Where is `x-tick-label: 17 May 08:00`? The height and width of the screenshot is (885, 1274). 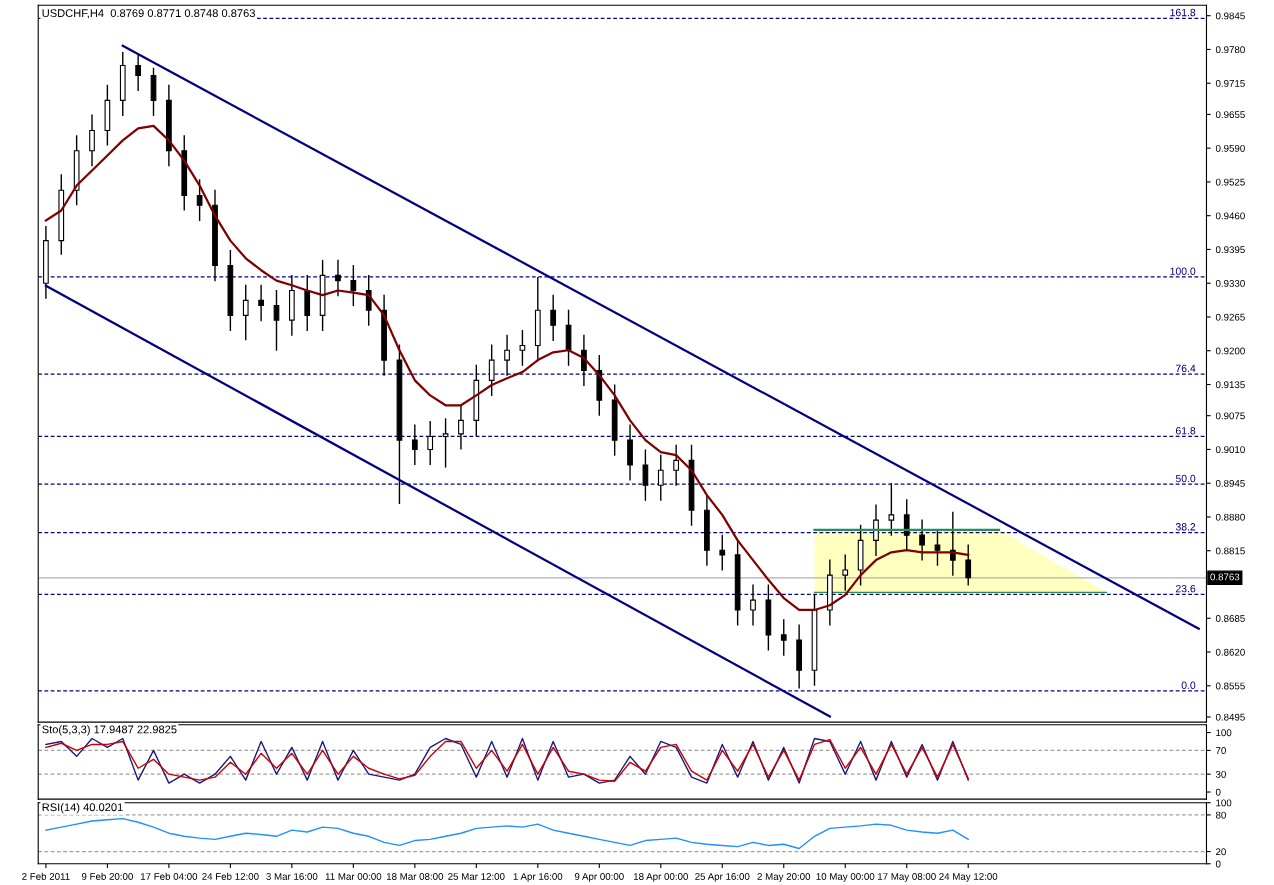
x-tick-label: 17 May 08:00 is located at coordinates (907, 877).